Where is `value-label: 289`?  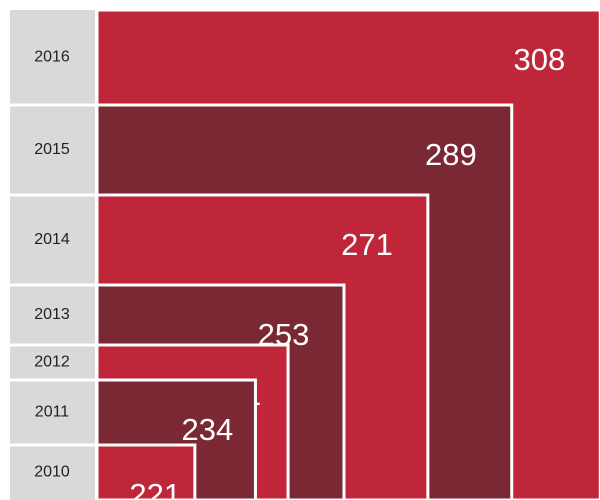 value-label: 289 is located at coordinates (451, 154).